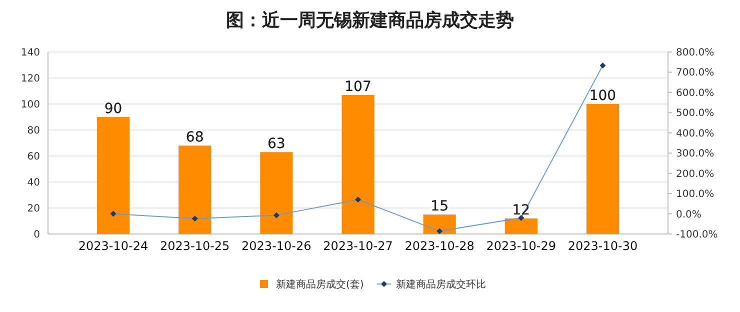  I want to click on y2-tick-label: 800.0%, so click(695, 53).